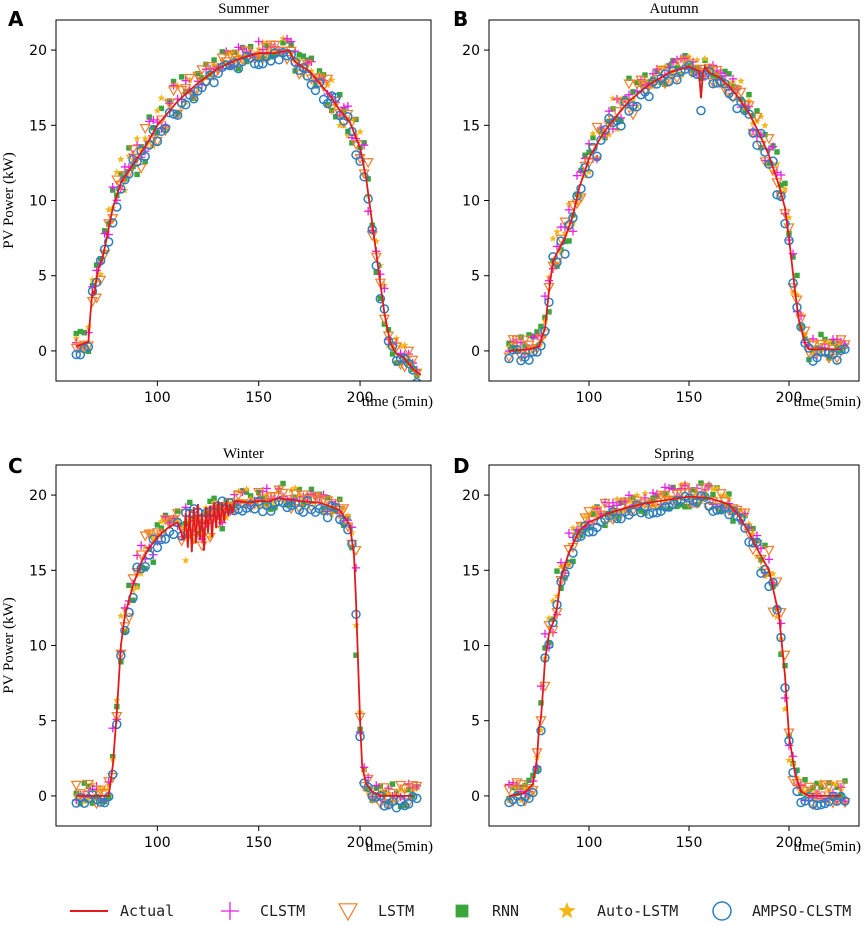 The image size is (865, 926). I want to click on x-tick-label: 100, so click(589, 398).